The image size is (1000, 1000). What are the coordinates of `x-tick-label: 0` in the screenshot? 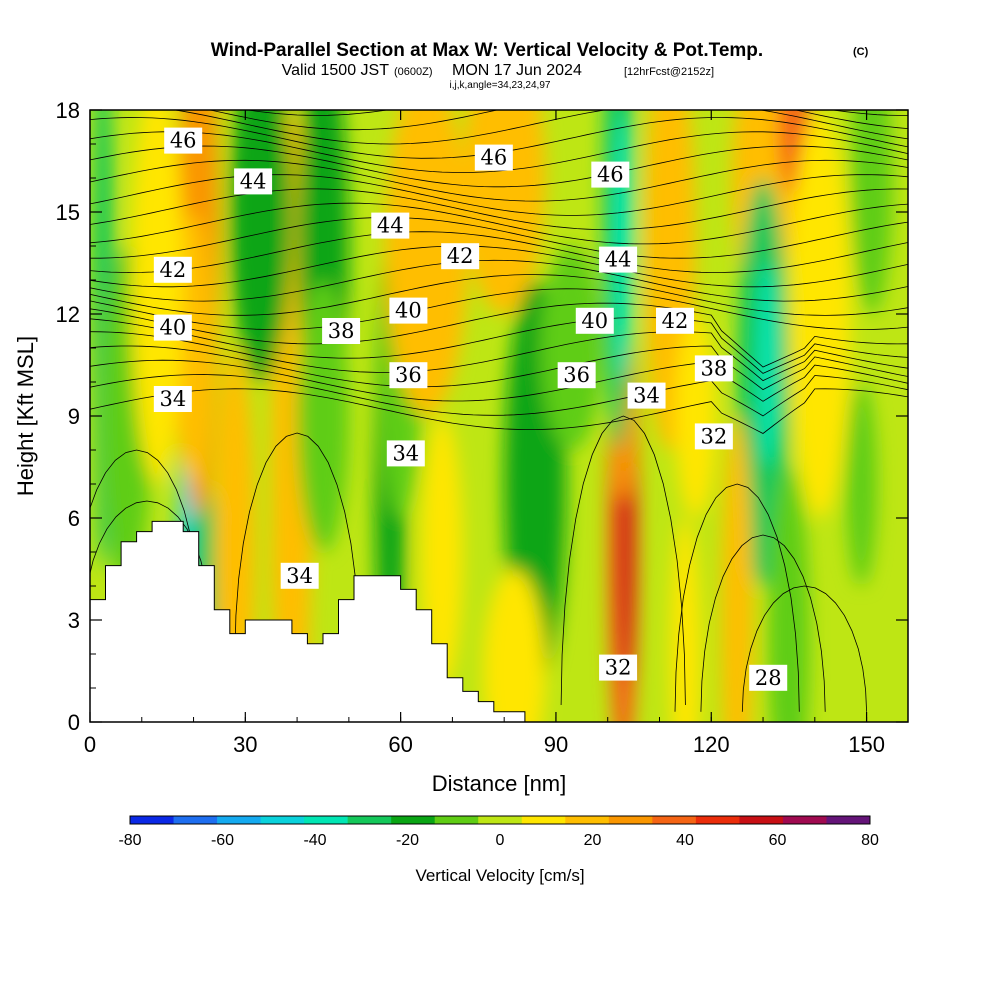 It's located at (90, 744).